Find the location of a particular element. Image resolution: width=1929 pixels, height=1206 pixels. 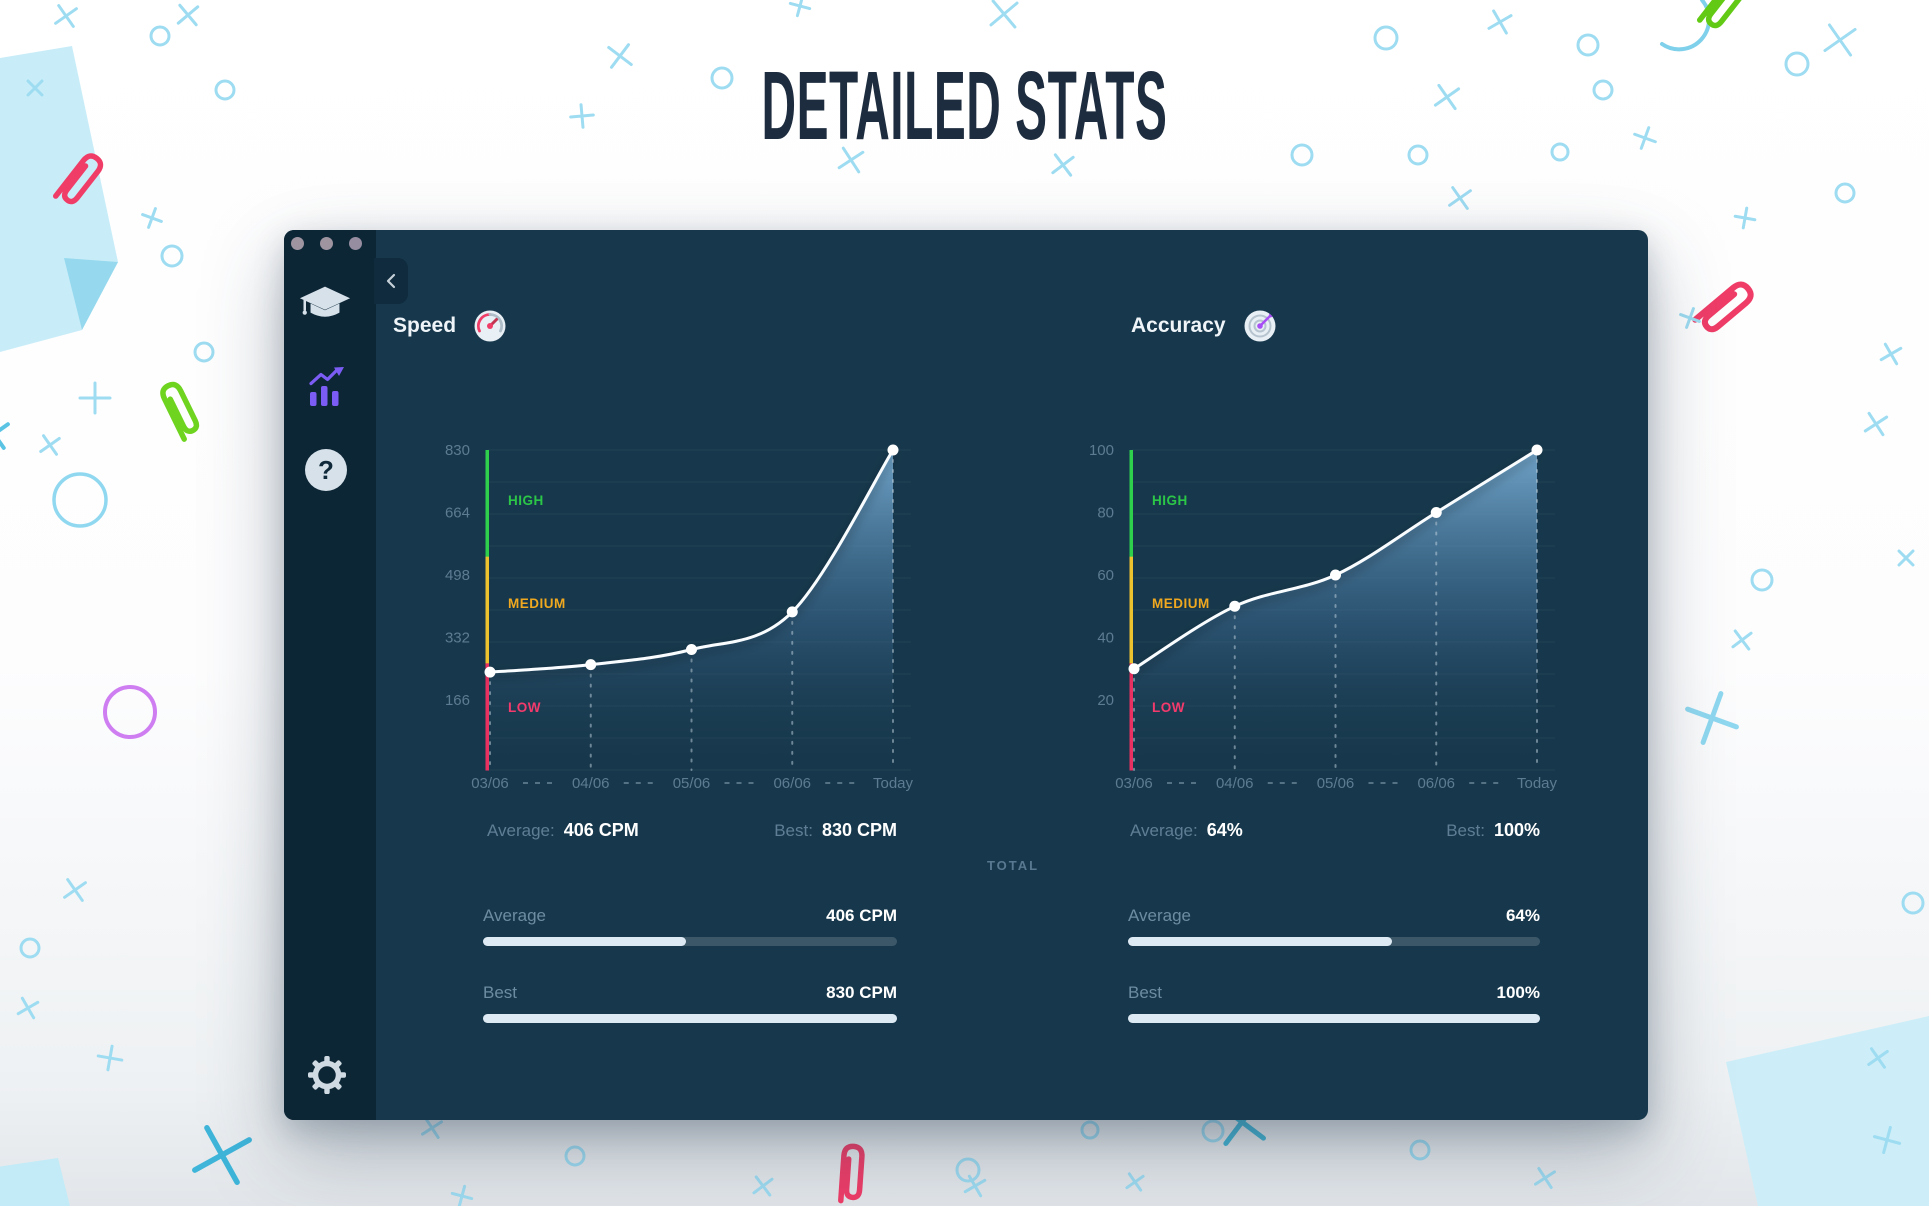

average-value: 406 CPM is located at coordinates (601, 830).